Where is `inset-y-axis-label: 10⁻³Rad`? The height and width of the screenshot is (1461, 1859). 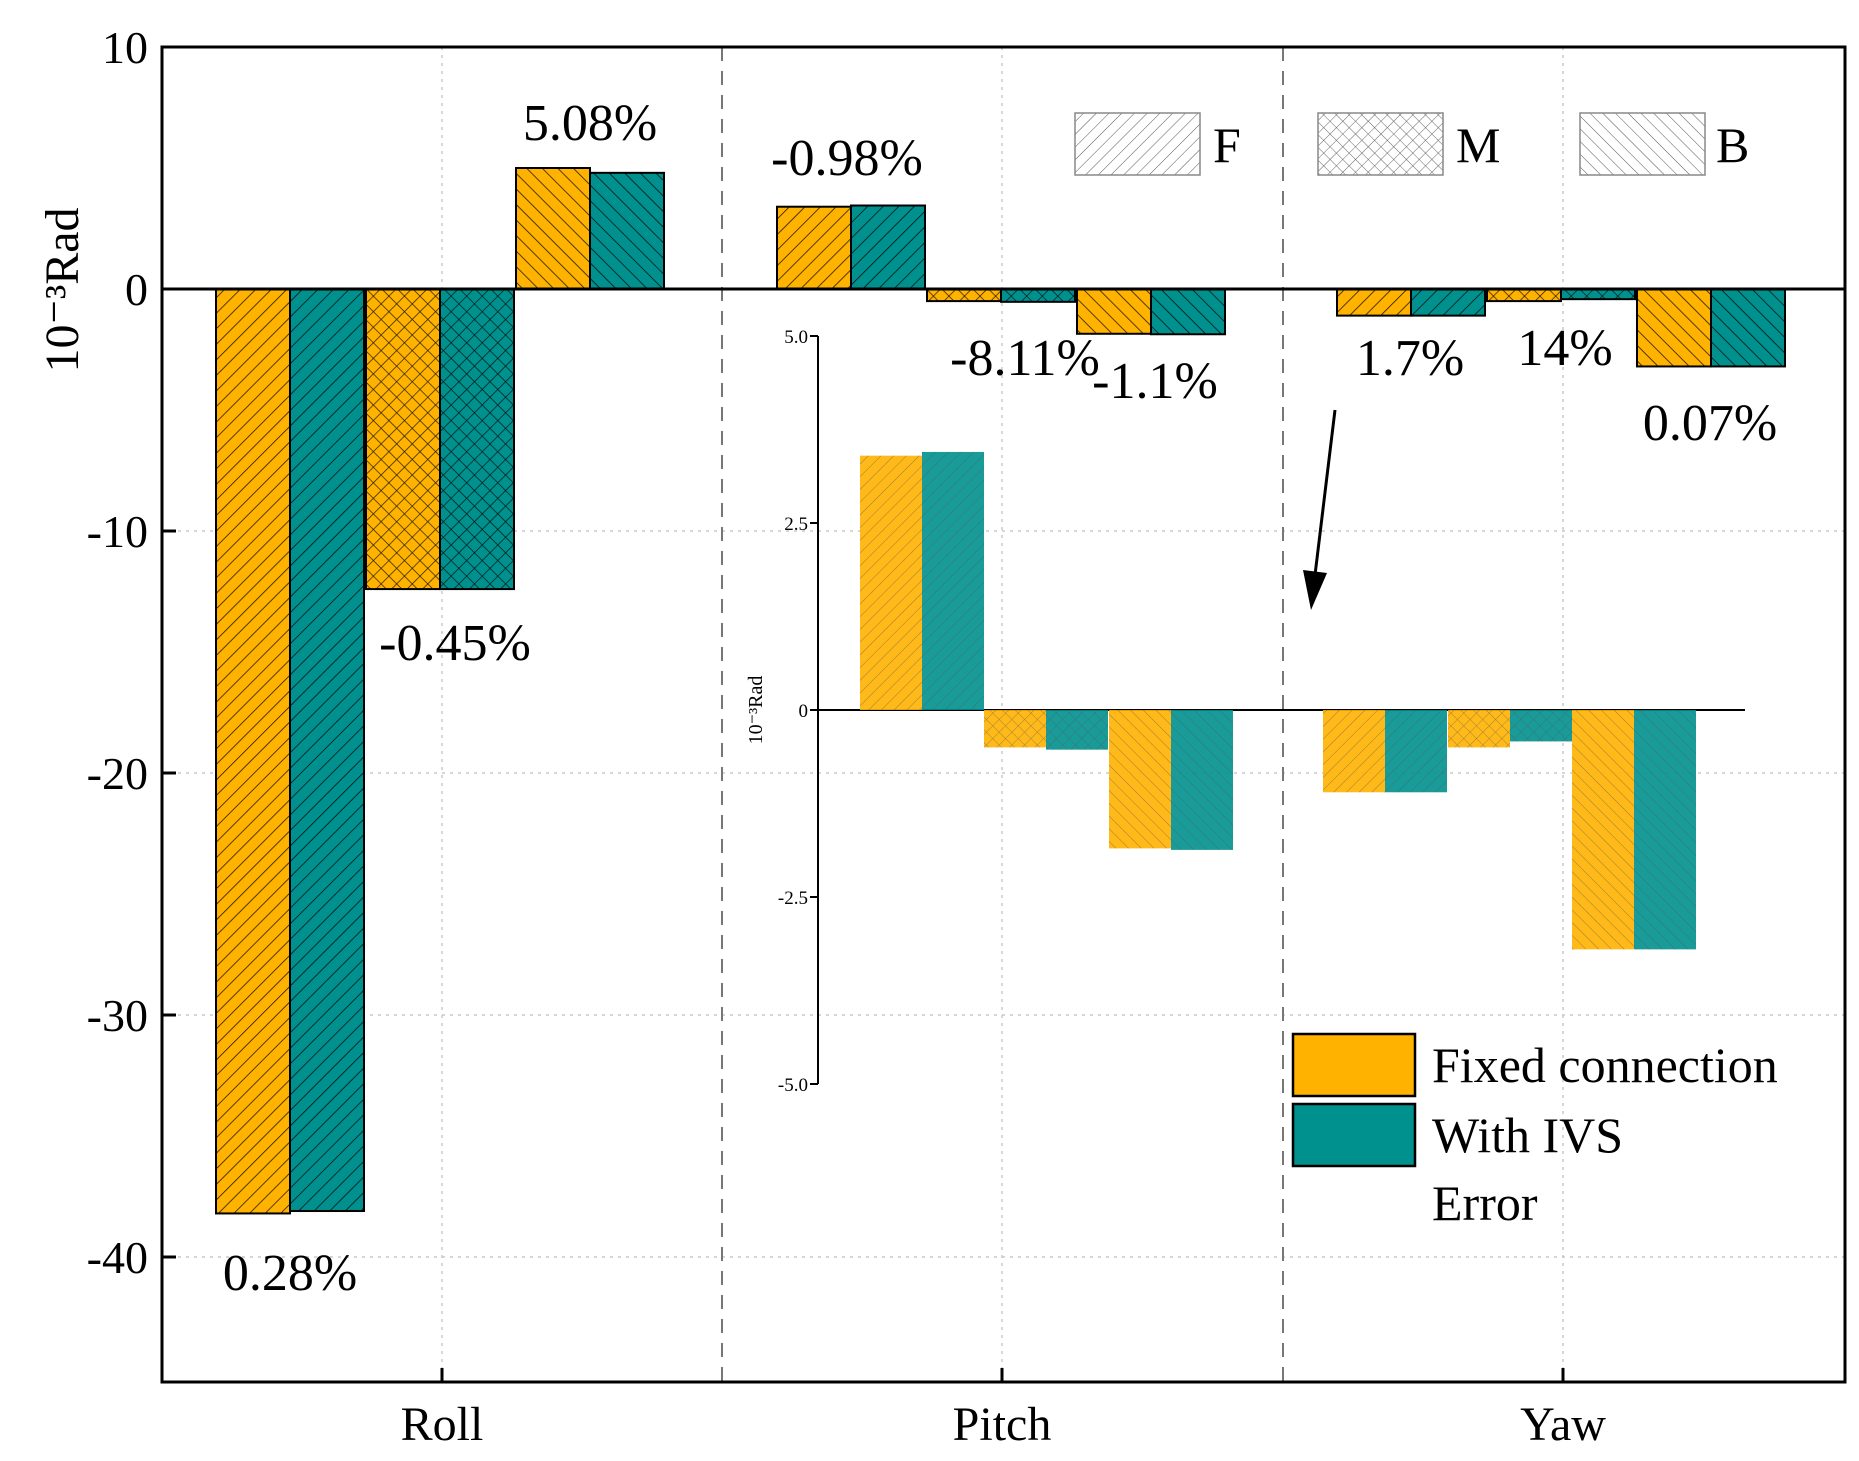 inset-y-axis-label: 10⁻³Rad is located at coordinates (756, 710).